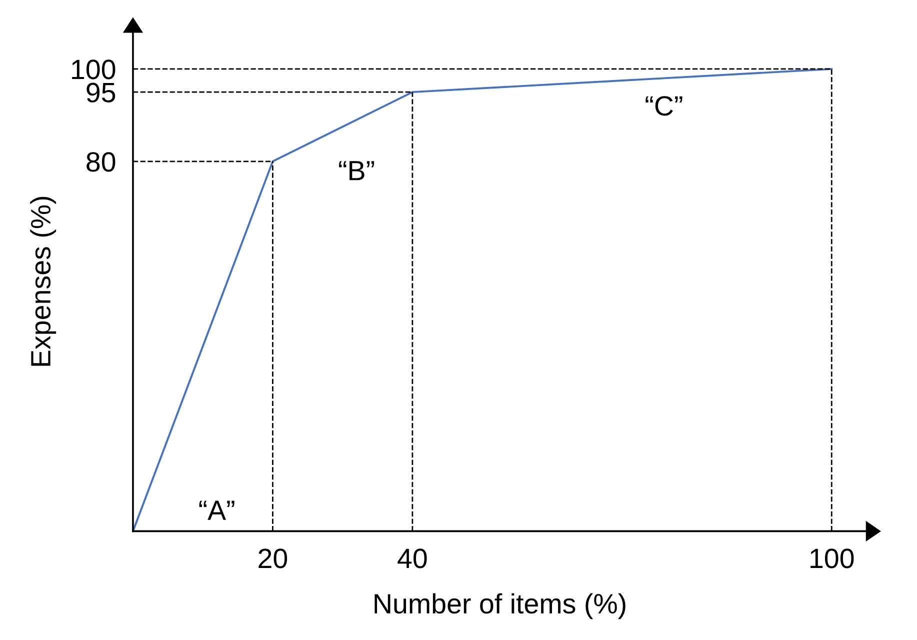  Describe the element at coordinates (43, 281) in the screenshot. I see `y-axis-title: Expenses (%)` at that location.